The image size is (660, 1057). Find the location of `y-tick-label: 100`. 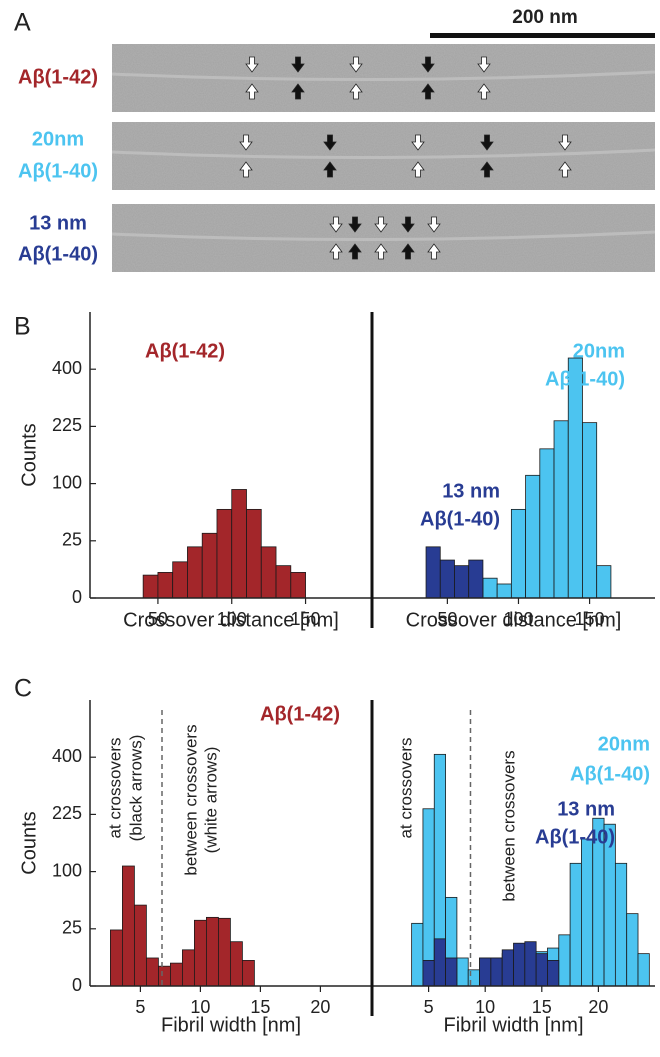

y-tick-label: 100 is located at coordinates (67, 482).